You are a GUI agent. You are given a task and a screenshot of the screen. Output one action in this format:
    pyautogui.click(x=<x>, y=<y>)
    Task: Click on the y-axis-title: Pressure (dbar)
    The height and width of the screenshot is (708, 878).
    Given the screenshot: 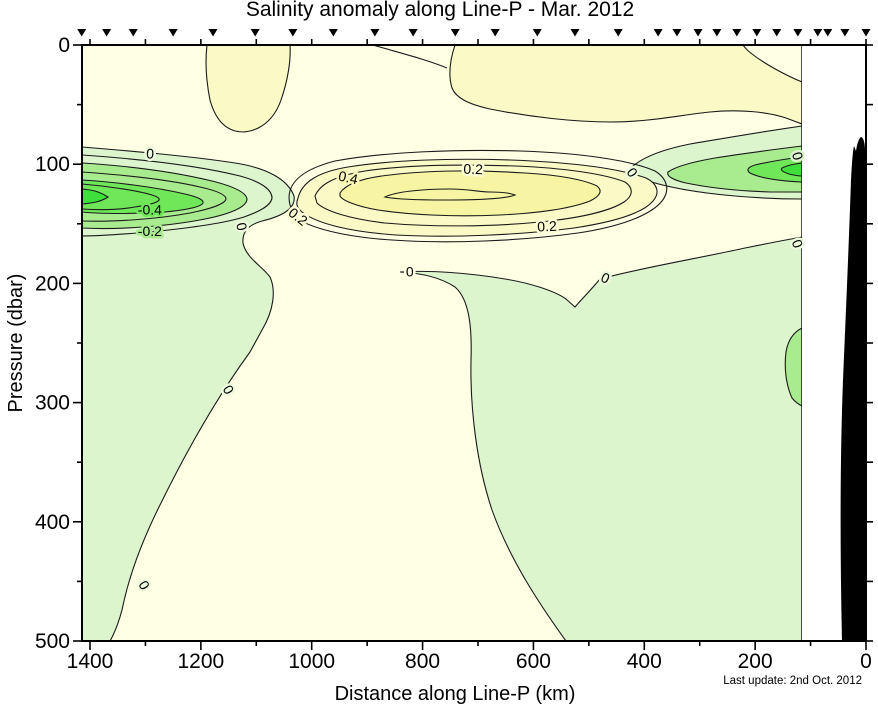 What is the action you would take?
    pyautogui.click(x=16, y=343)
    